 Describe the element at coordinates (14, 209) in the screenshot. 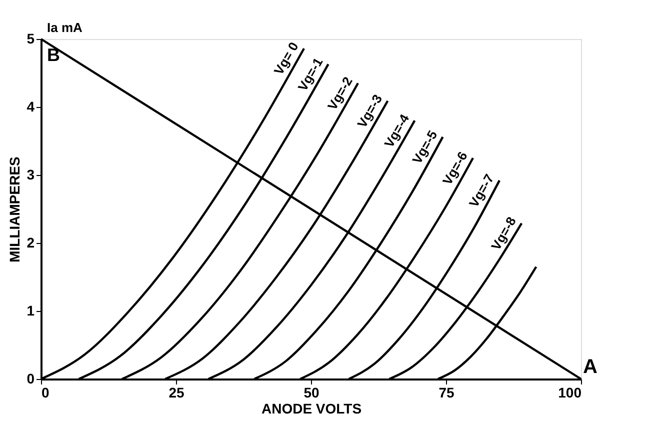

I see `y-axis-title: MILLIAMPERES` at that location.